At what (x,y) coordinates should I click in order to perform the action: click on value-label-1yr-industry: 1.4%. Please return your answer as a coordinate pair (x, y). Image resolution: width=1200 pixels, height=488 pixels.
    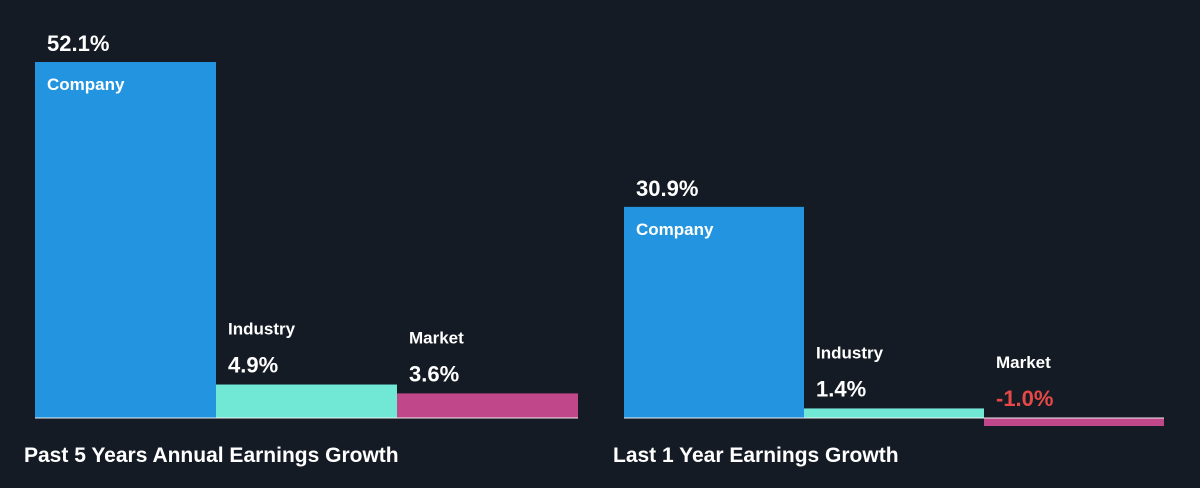
    Looking at the image, I should click on (841, 388).